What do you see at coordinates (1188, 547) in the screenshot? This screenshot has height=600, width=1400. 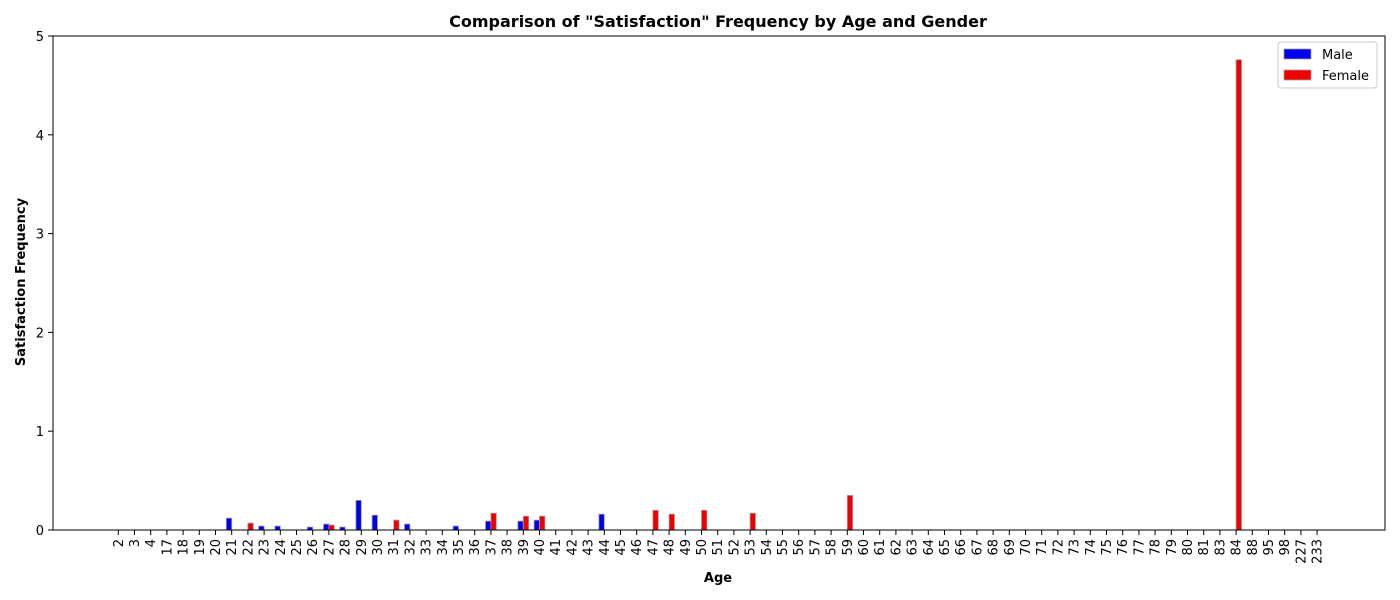 I see `x-tick-label: 80` at bounding box center [1188, 547].